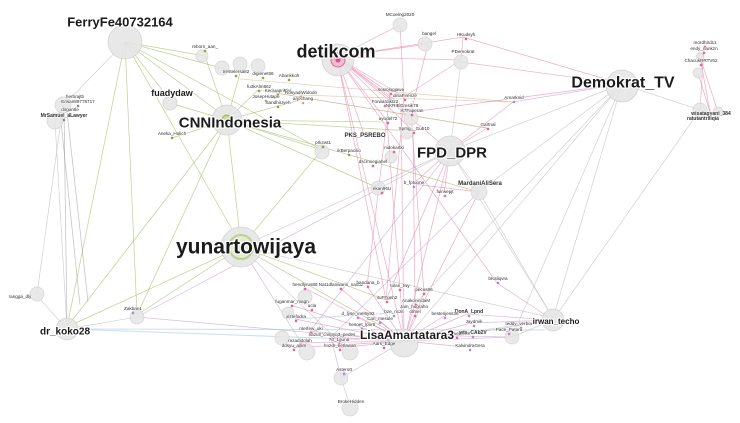  I want to click on node-mark-ChacukRRTV62, so click(701, 65).